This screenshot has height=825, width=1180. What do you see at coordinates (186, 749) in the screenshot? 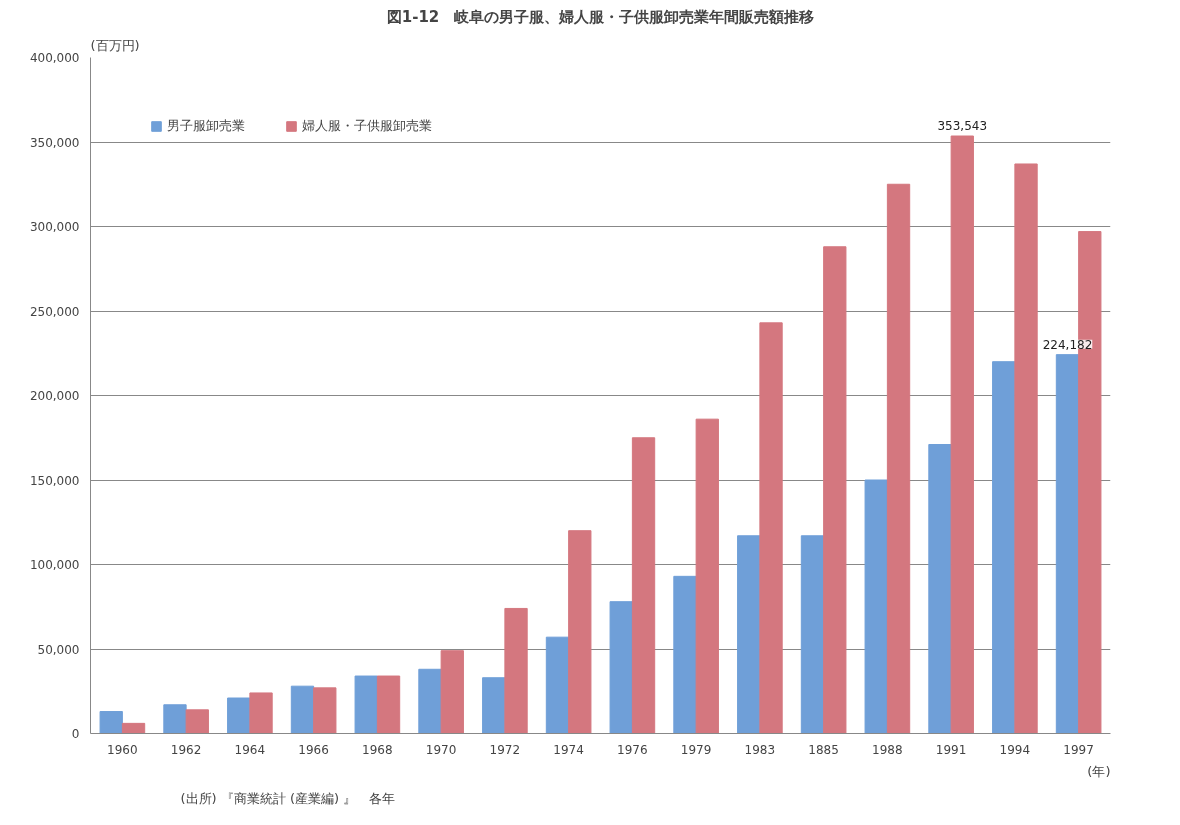
I see `x-tick-label: 1962` at bounding box center [186, 749].